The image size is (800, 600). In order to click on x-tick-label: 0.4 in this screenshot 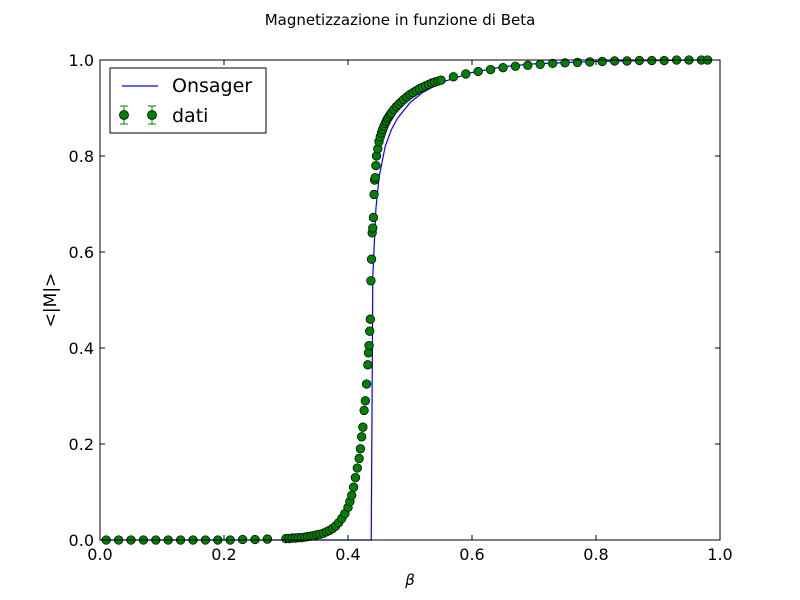, I will do `click(347, 554)`.